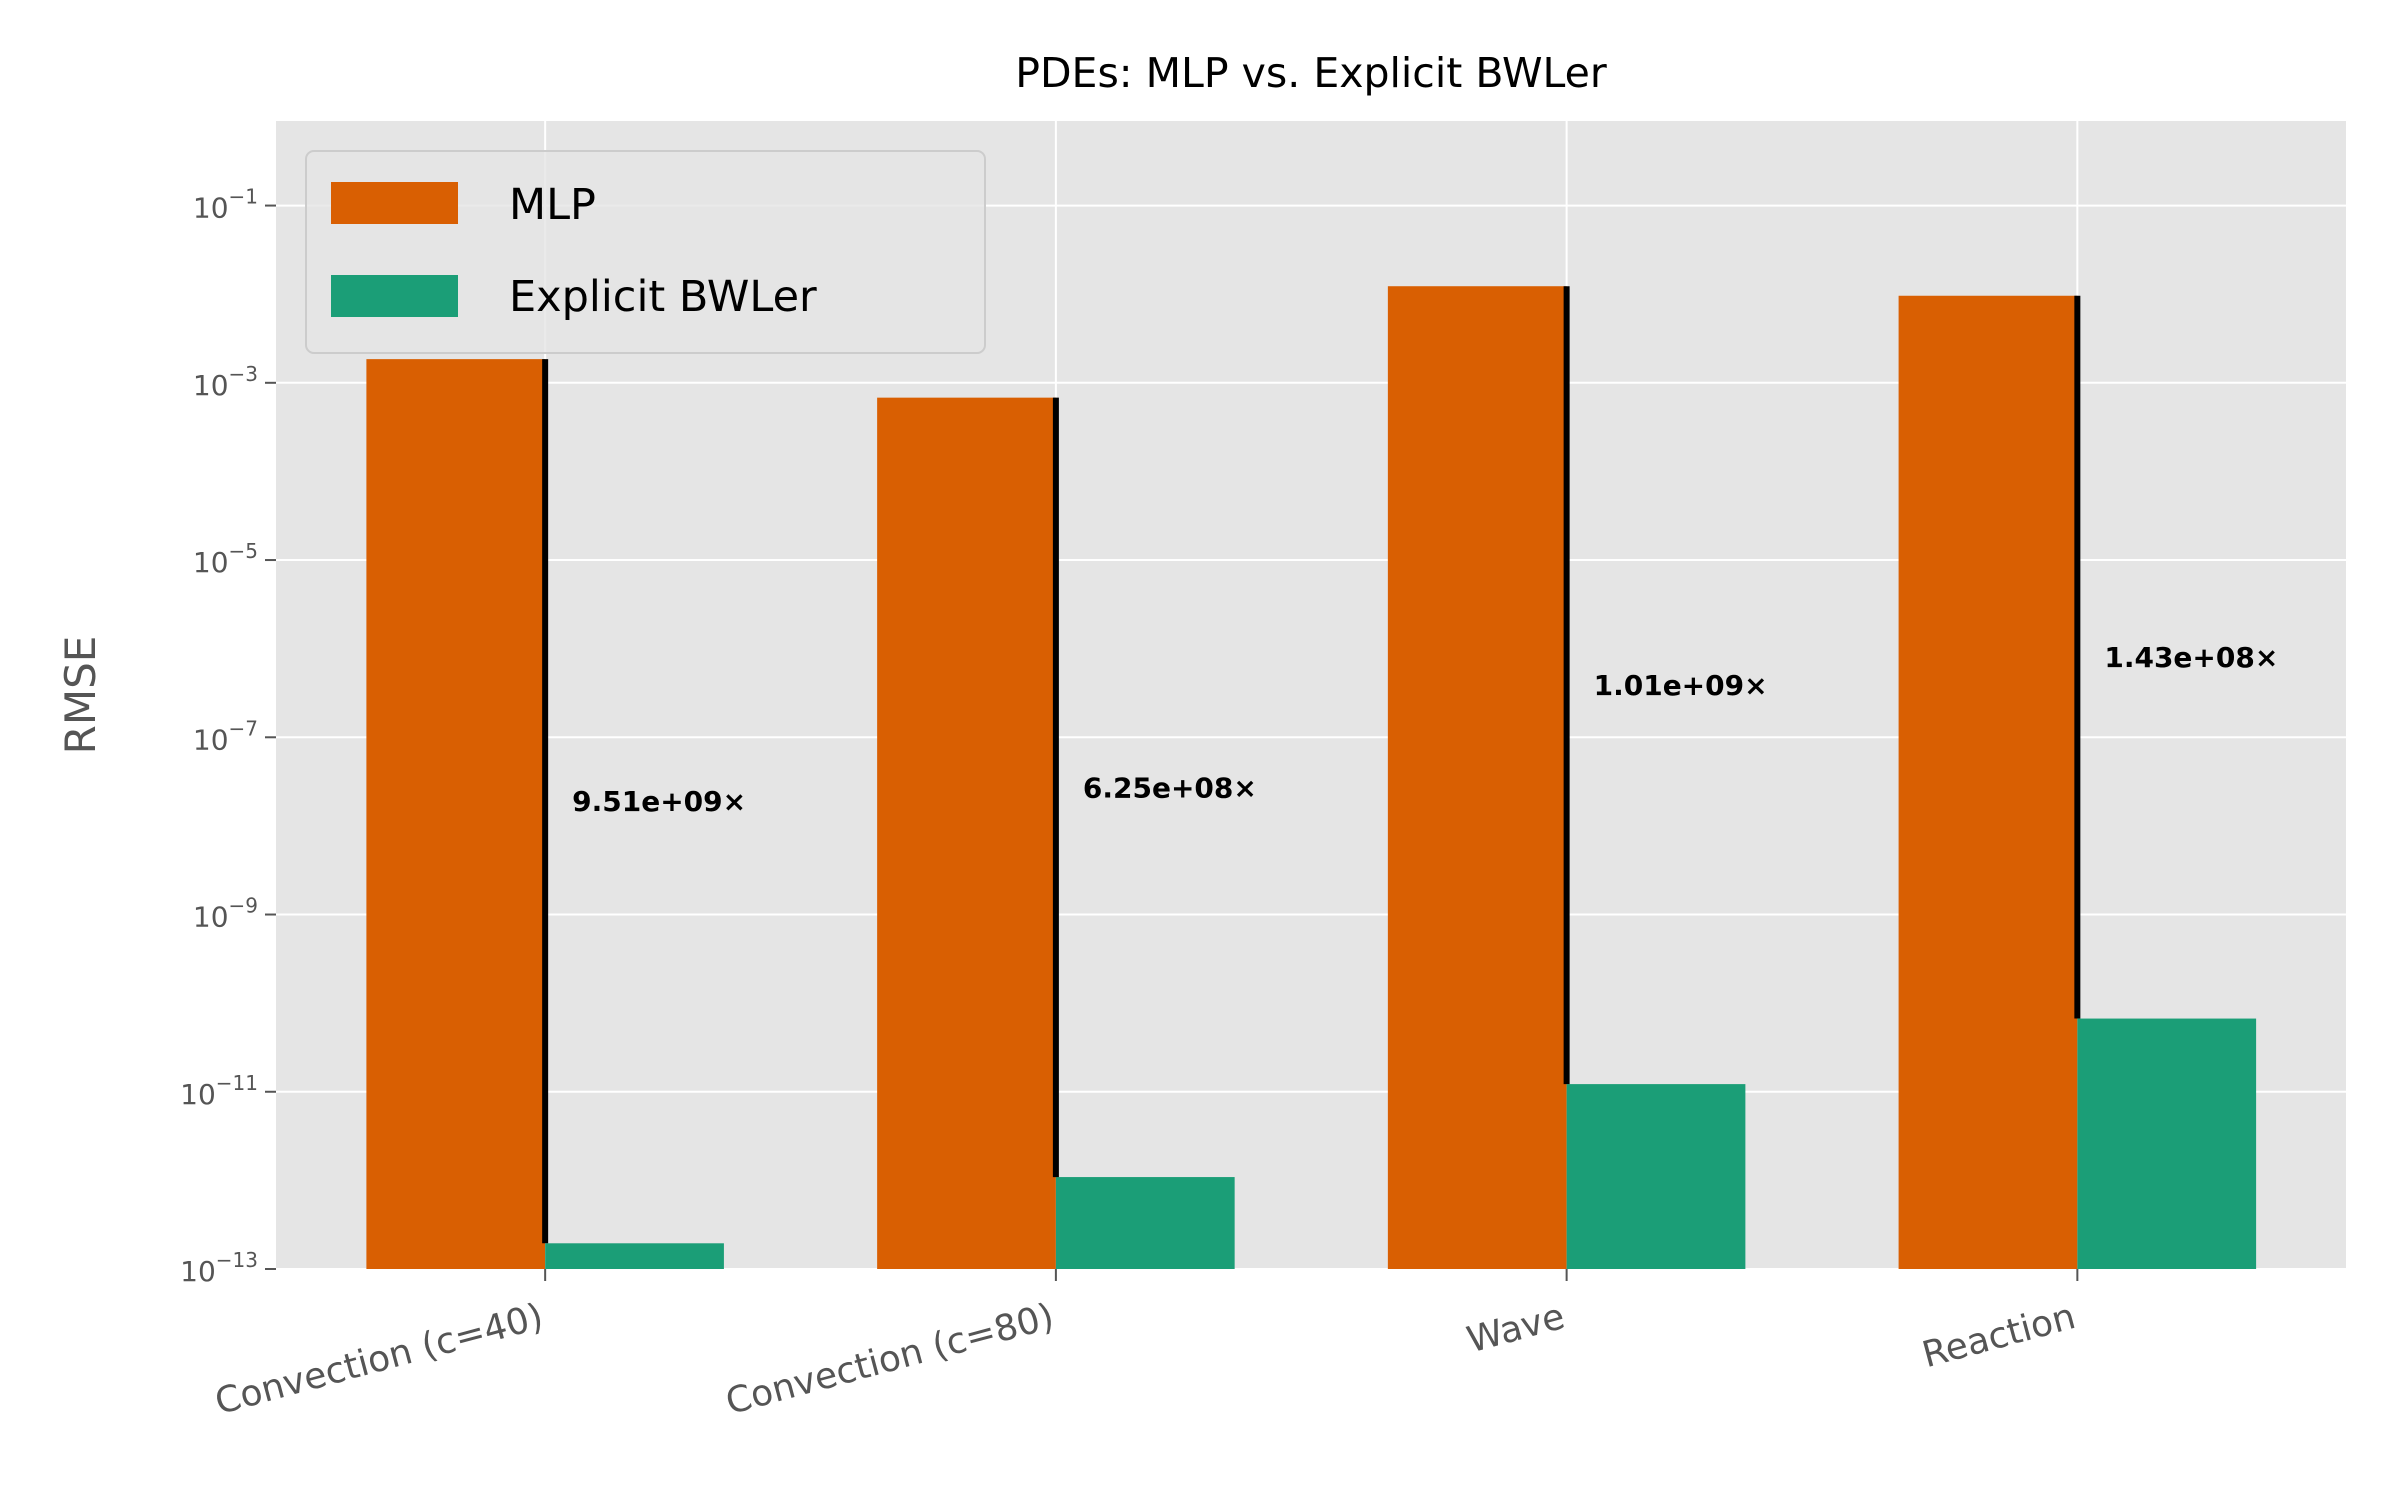 Image resolution: width=2400 pixels, height=1500 pixels. I want to click on y-tick-label: 10⁻⁷, so click(225, 736).